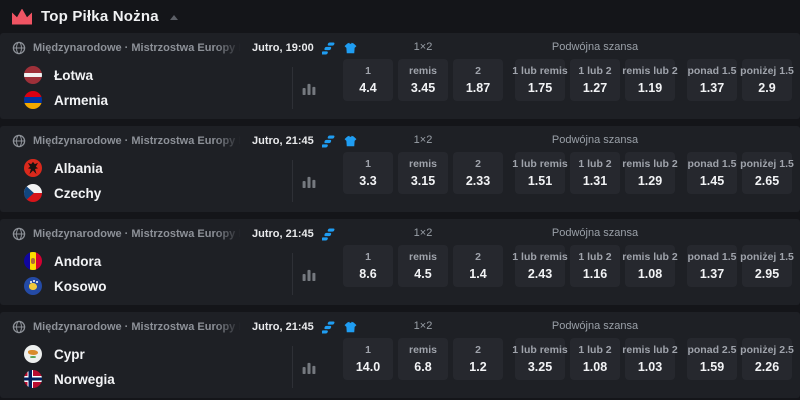 Image resolution: width=800 pixels, height=400 pixels. Describe the element at coordinates (478, 80) in the screenshot. I see `odds-button: 2 1.87` at that location.